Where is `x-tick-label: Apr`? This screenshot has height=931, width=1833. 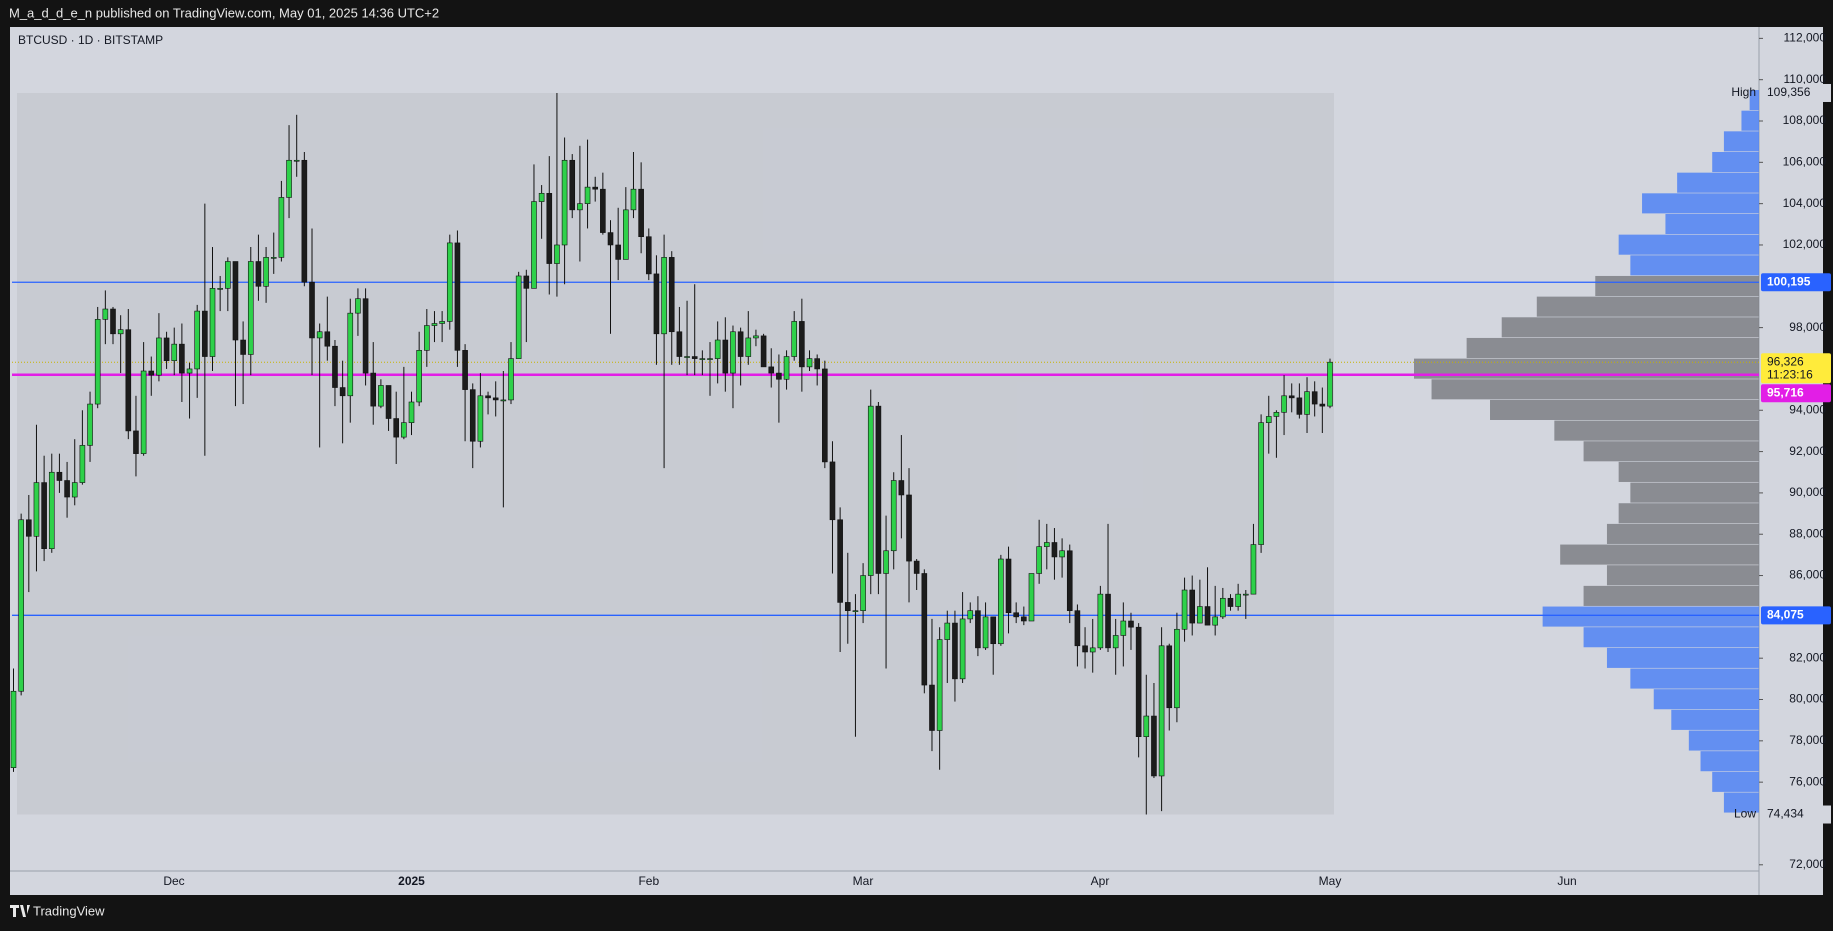
x-tick-label: Apr is located at coordinates (1100, 881).